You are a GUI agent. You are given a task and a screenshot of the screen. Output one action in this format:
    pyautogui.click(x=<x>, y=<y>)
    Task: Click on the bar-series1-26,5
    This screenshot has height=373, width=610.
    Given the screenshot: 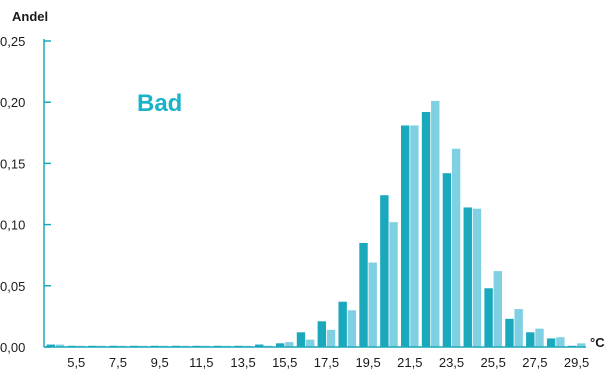 What is the action you would take?
    pyautogui.click(x=509, y=332)
    